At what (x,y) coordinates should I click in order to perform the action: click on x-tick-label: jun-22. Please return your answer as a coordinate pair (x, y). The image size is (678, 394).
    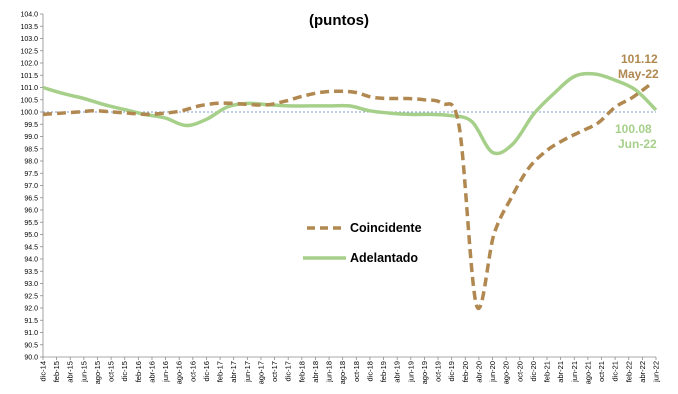
    Looking at the image, I should click on (656, 372).